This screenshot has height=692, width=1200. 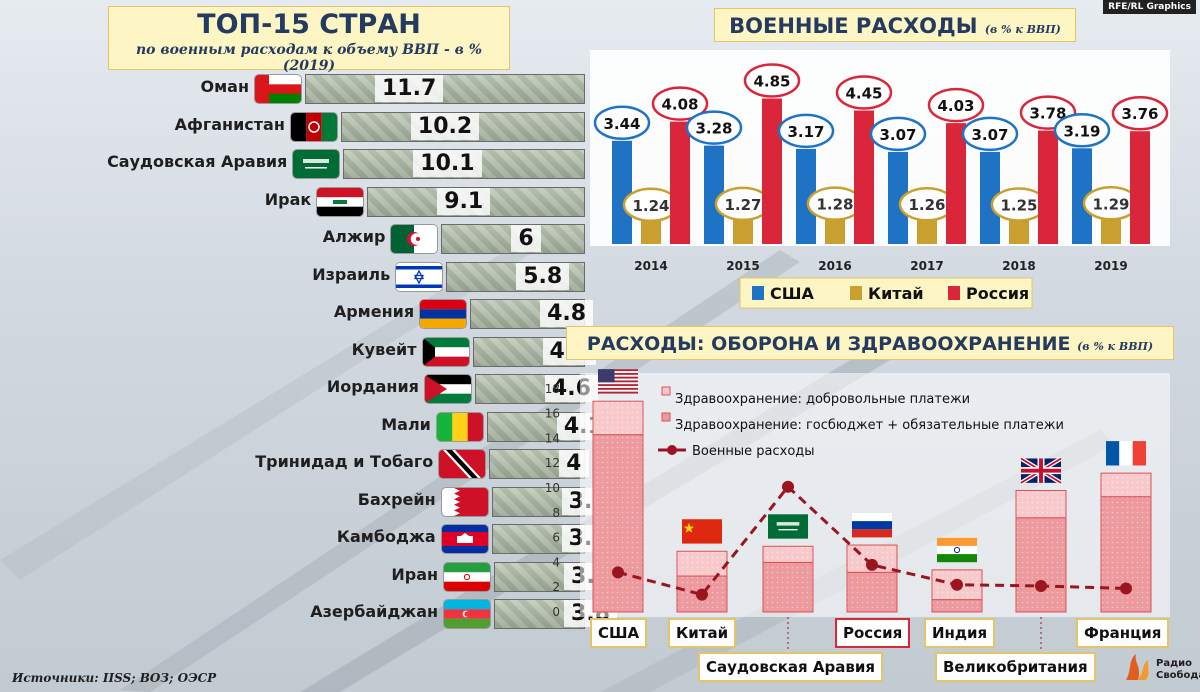 I want to click on top15-value-label: 9.1, so click(x=464, y=201).